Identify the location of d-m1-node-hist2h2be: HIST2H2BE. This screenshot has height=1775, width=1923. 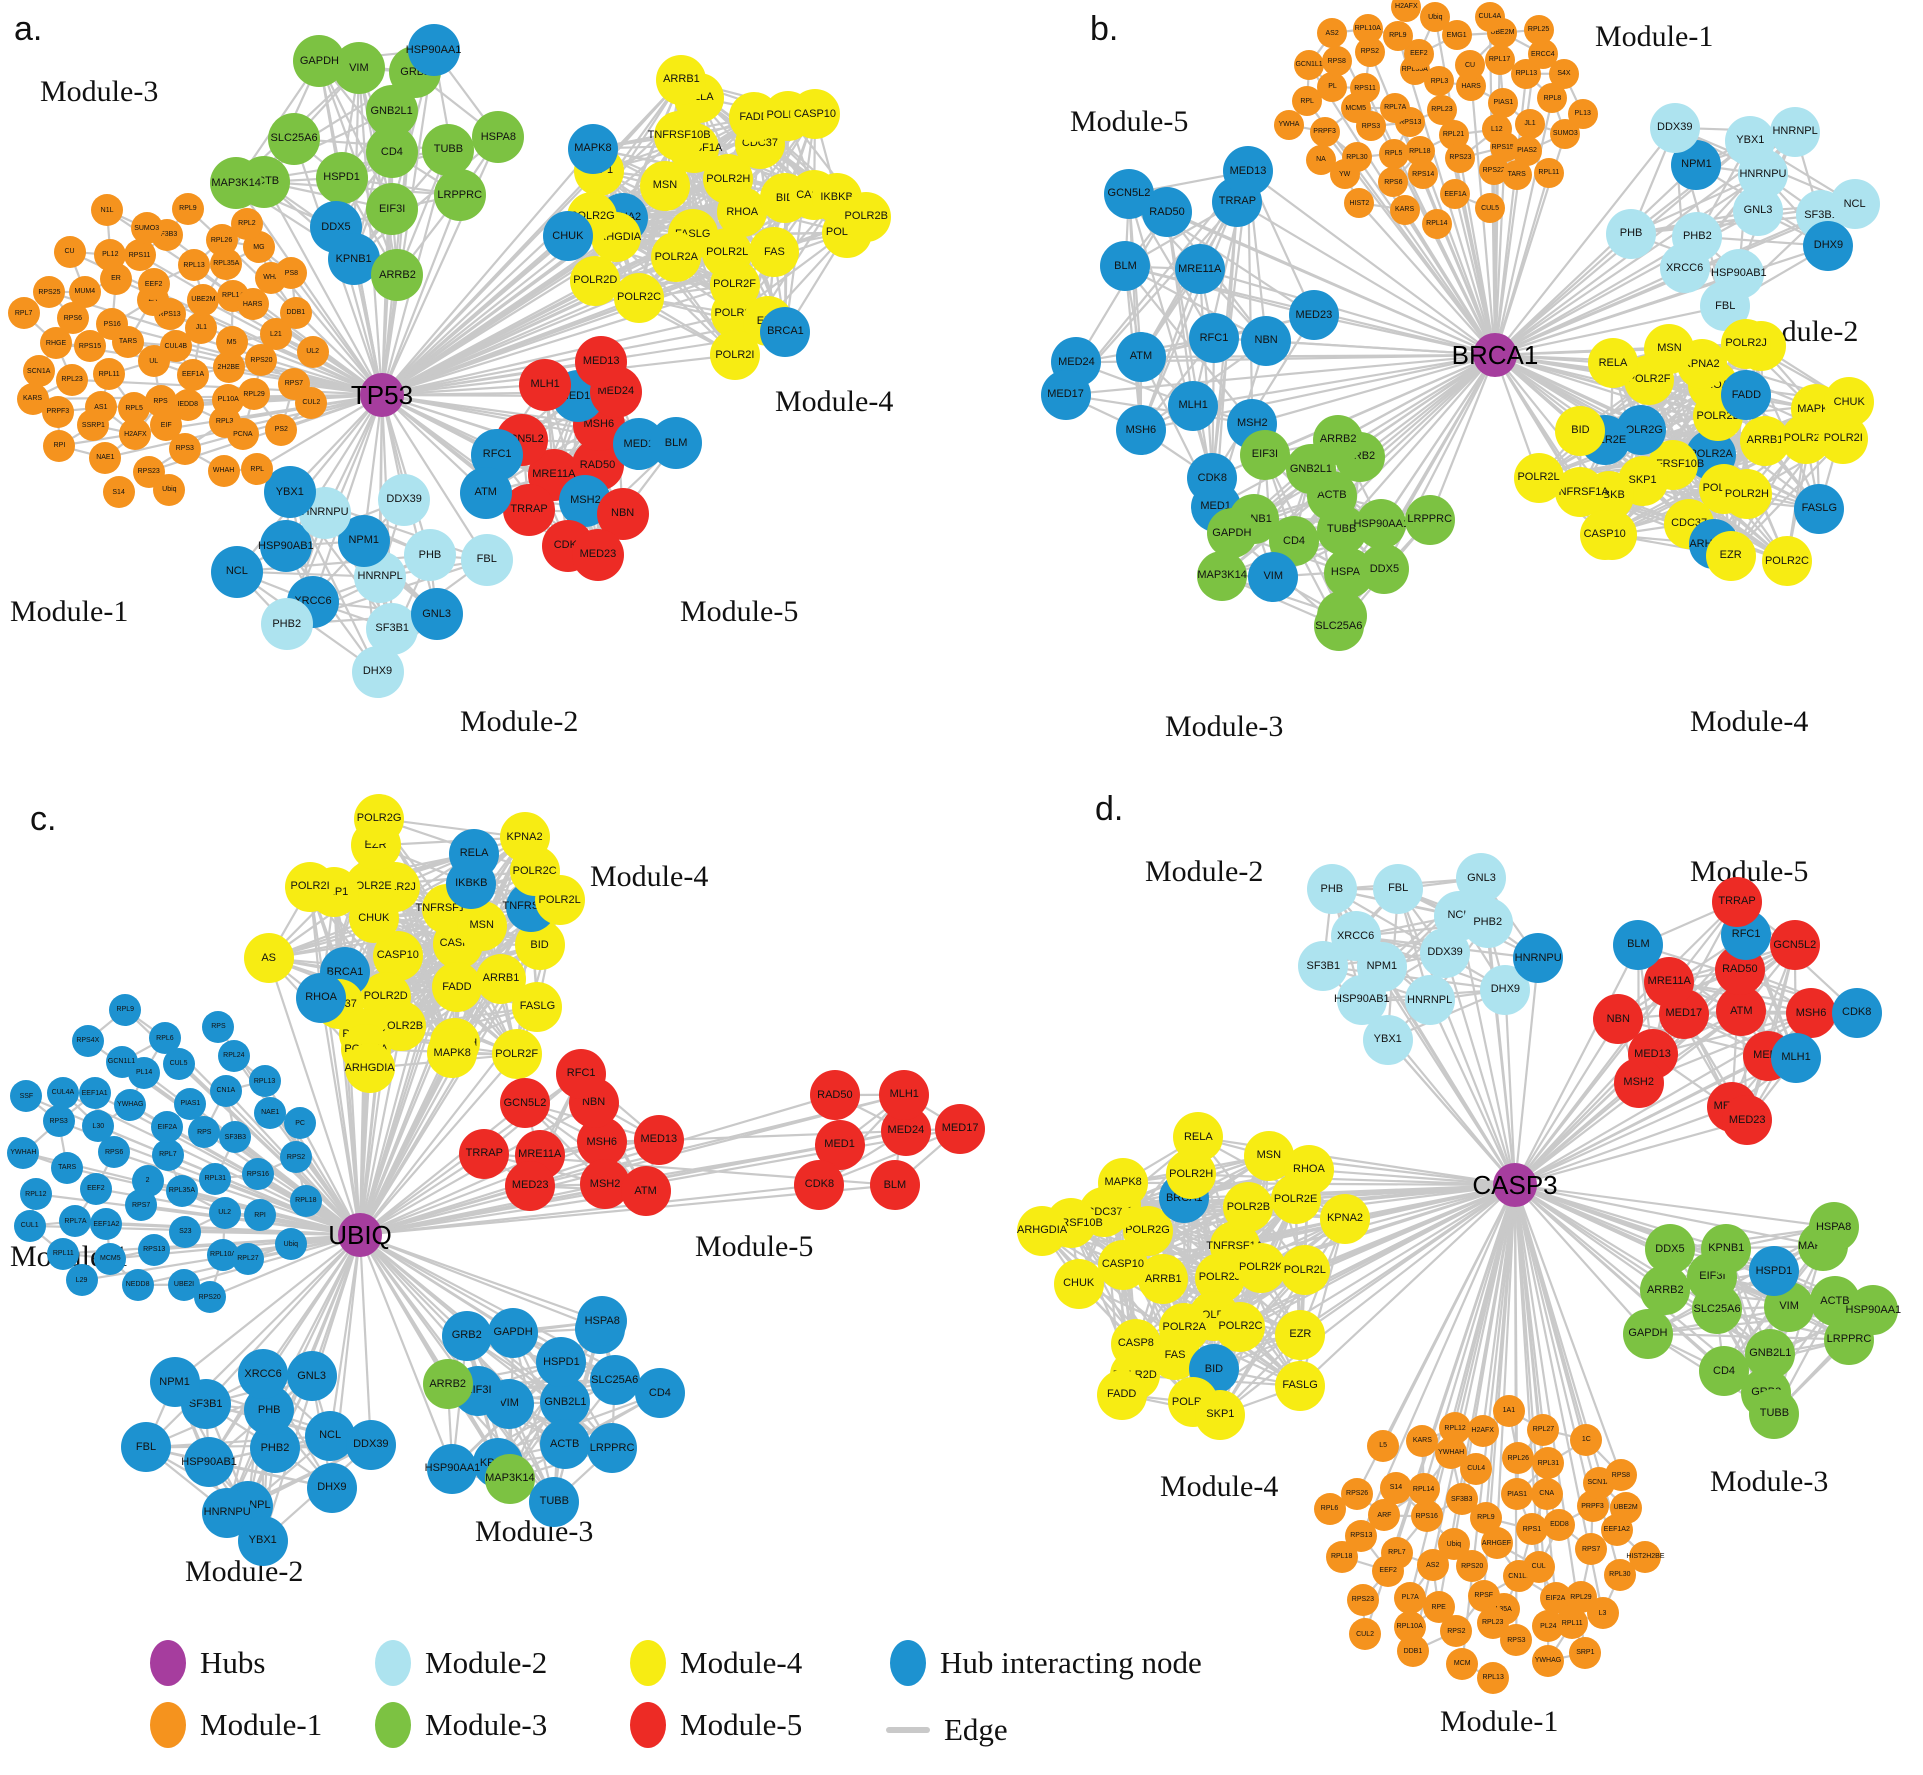
(1645, 1556).